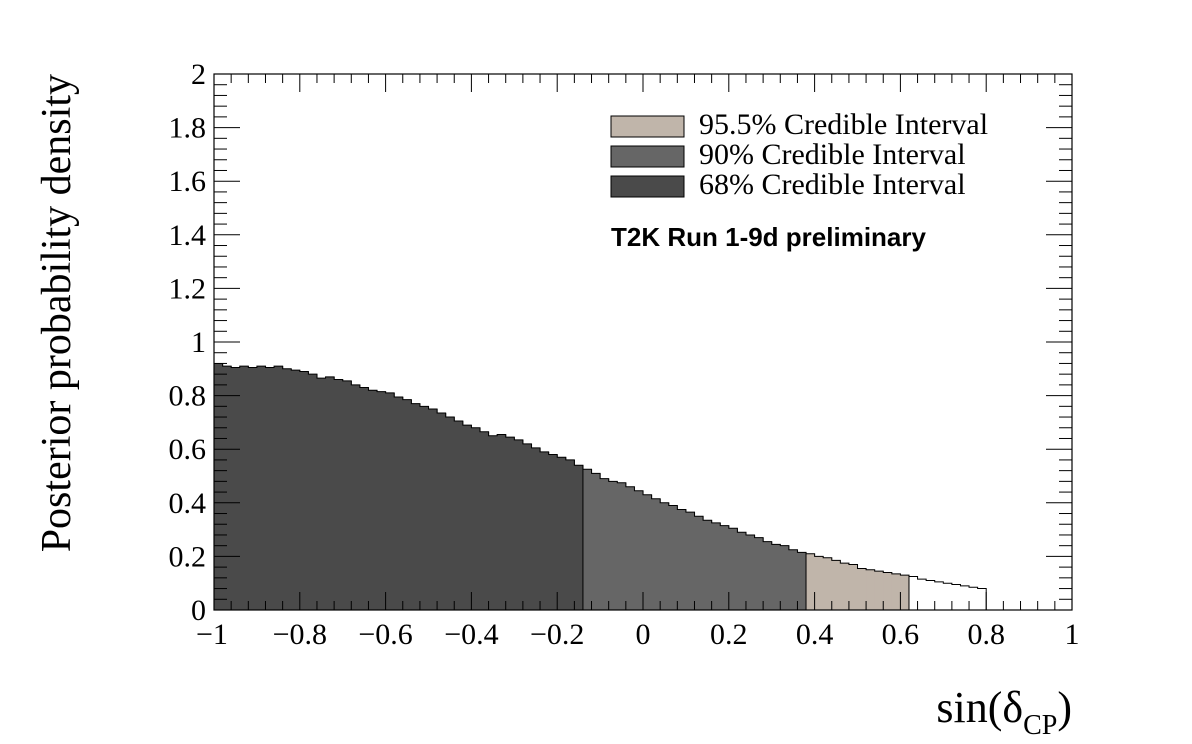 This screenshot has width=1192, height=744. I want to click on y-tick-label: 1.2, so click(188, 288).